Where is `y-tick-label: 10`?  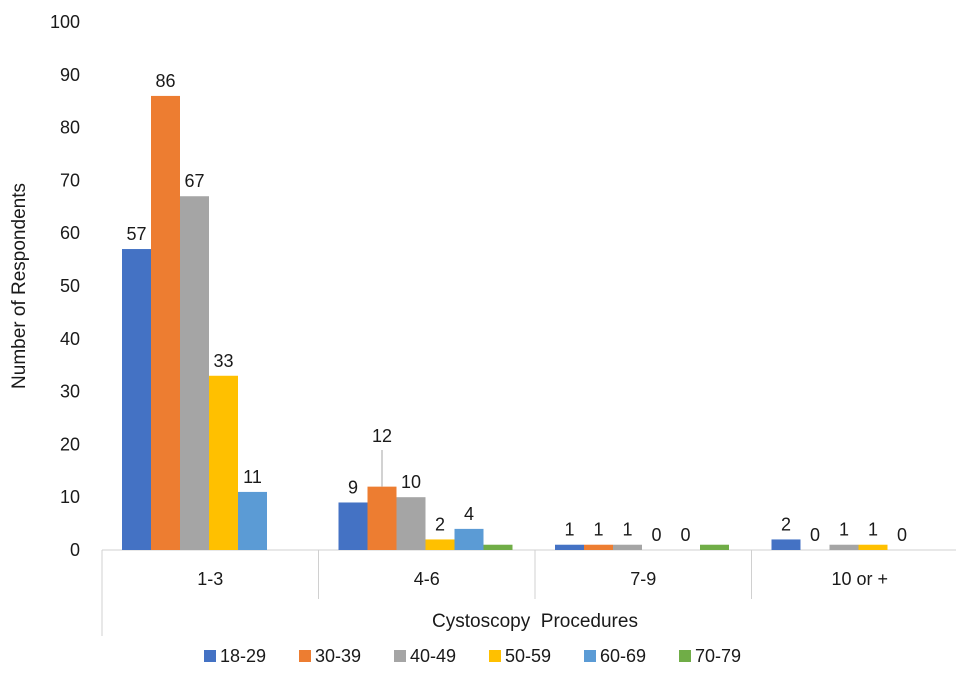
y-tick-label: 10 is located at coordinates (70, 497).